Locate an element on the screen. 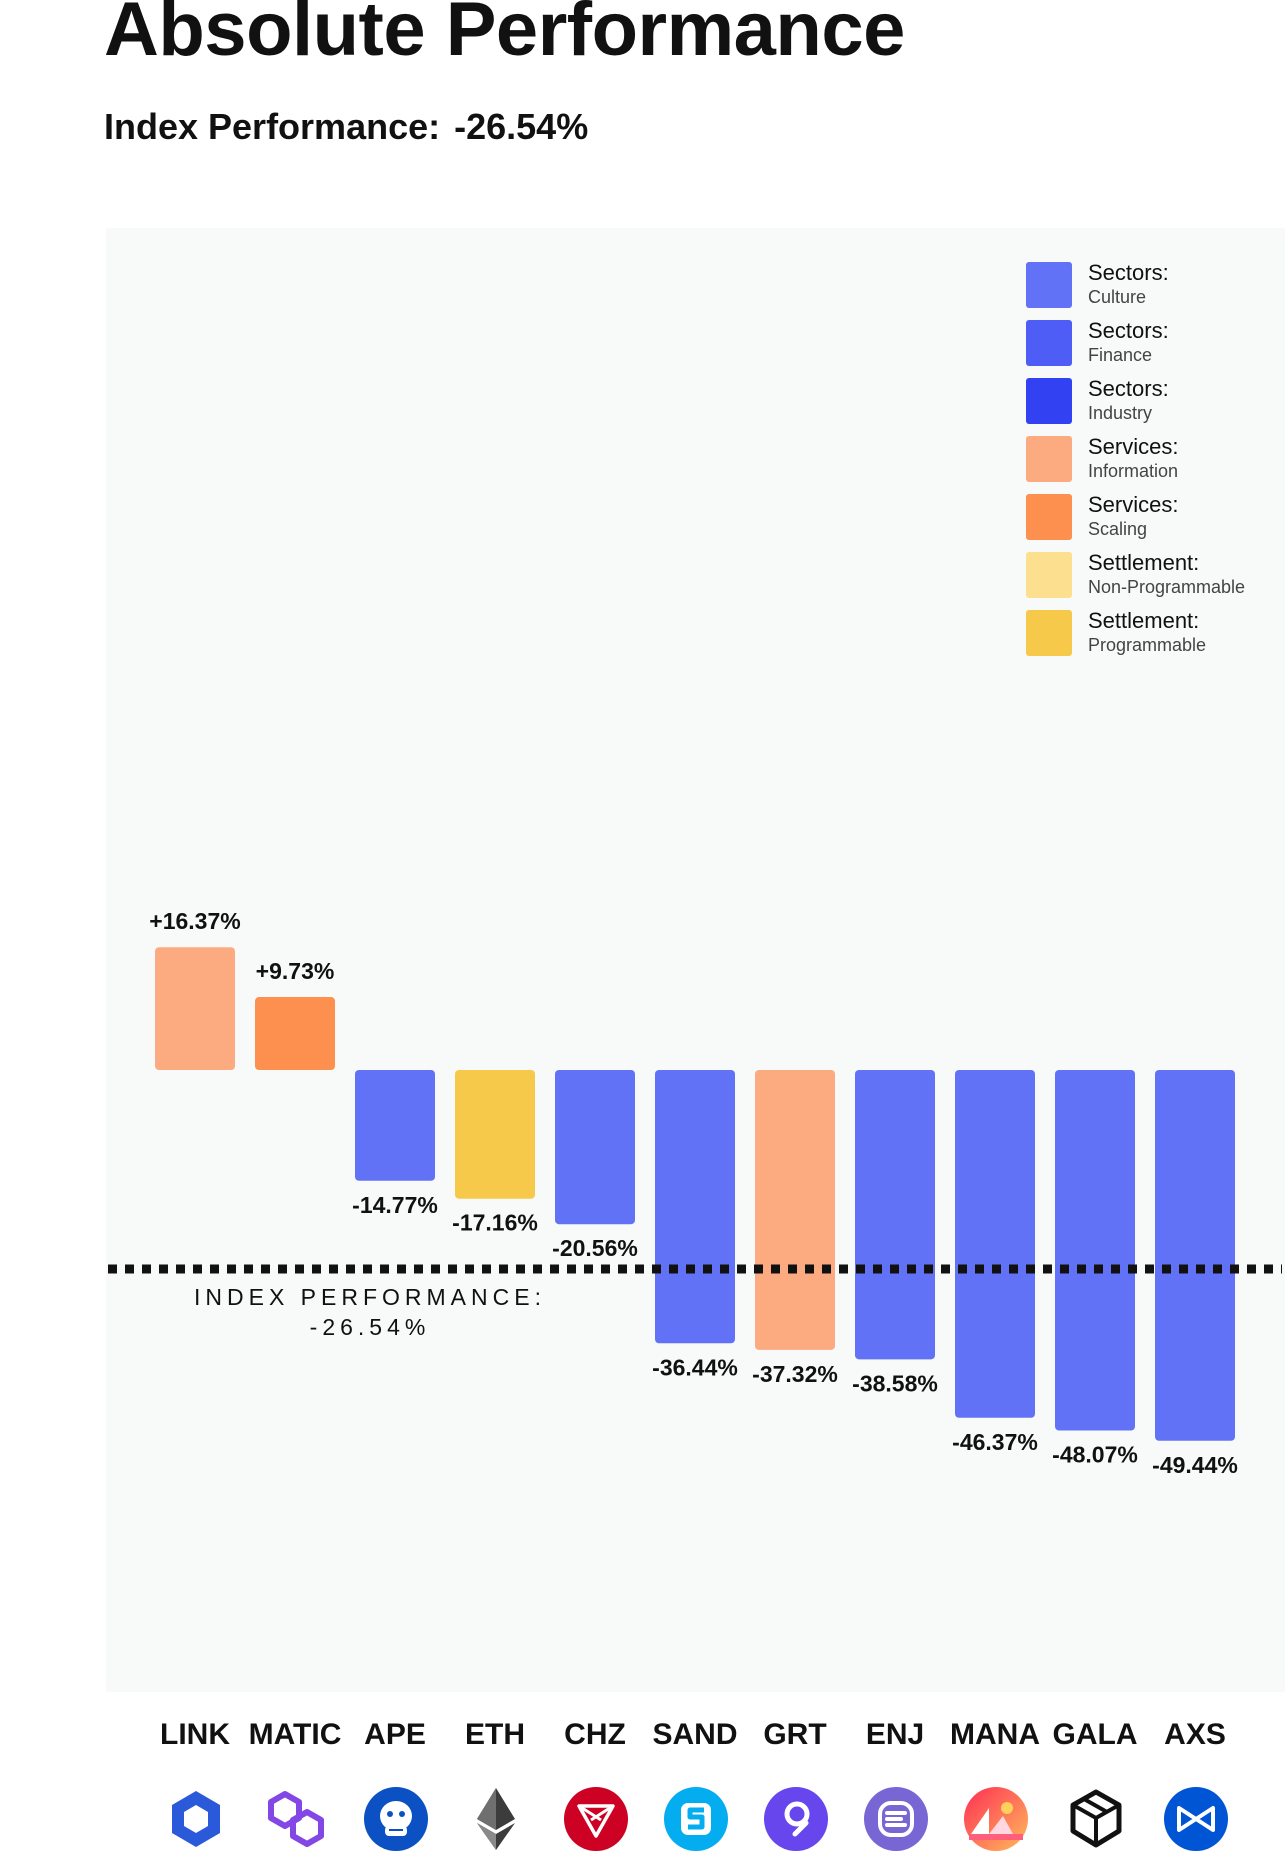  index-line-label-text: INDEX PERFORMANCE: is located at coordinates (370, 1297).